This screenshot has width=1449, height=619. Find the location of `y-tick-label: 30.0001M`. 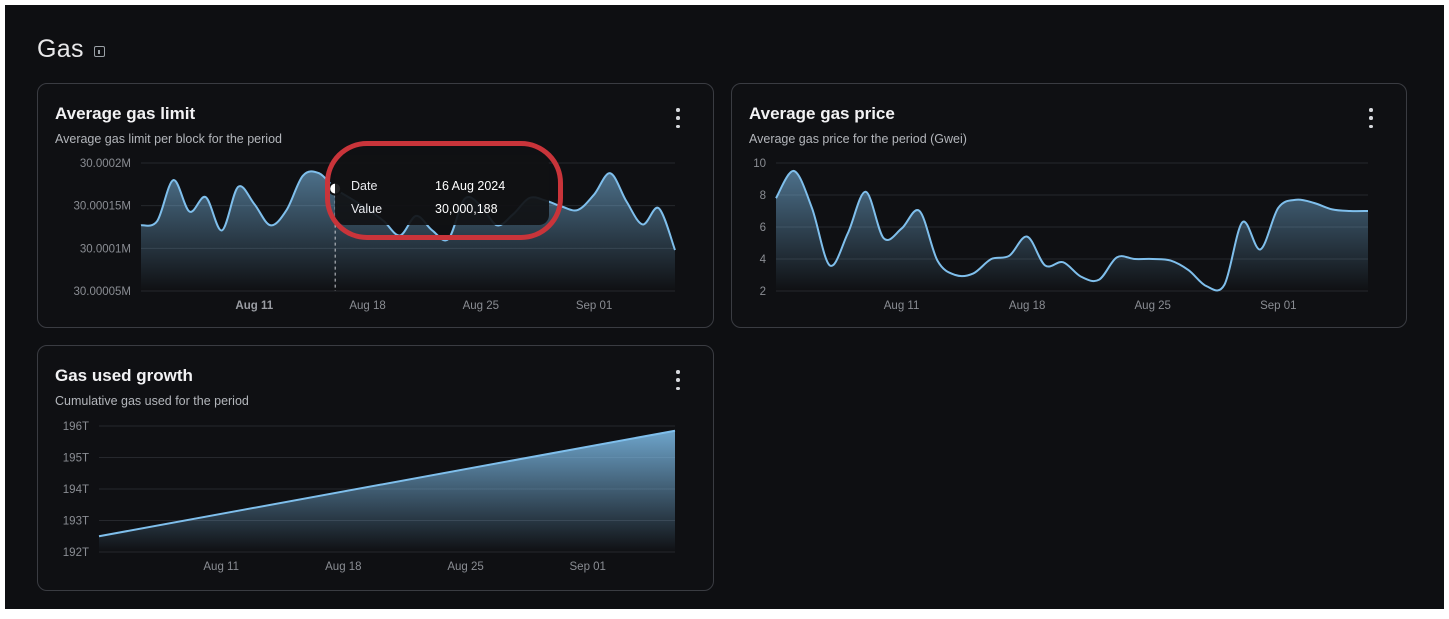

y-tick-label: 30.0001M is located at coordinates (105, 249).